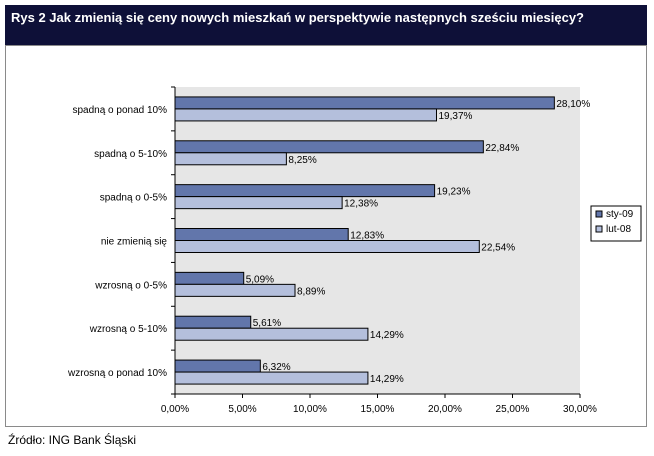 The image size is (654, 456). I want to click on source-note: Źródło: ING Bank Śląski, so click(72, 440).